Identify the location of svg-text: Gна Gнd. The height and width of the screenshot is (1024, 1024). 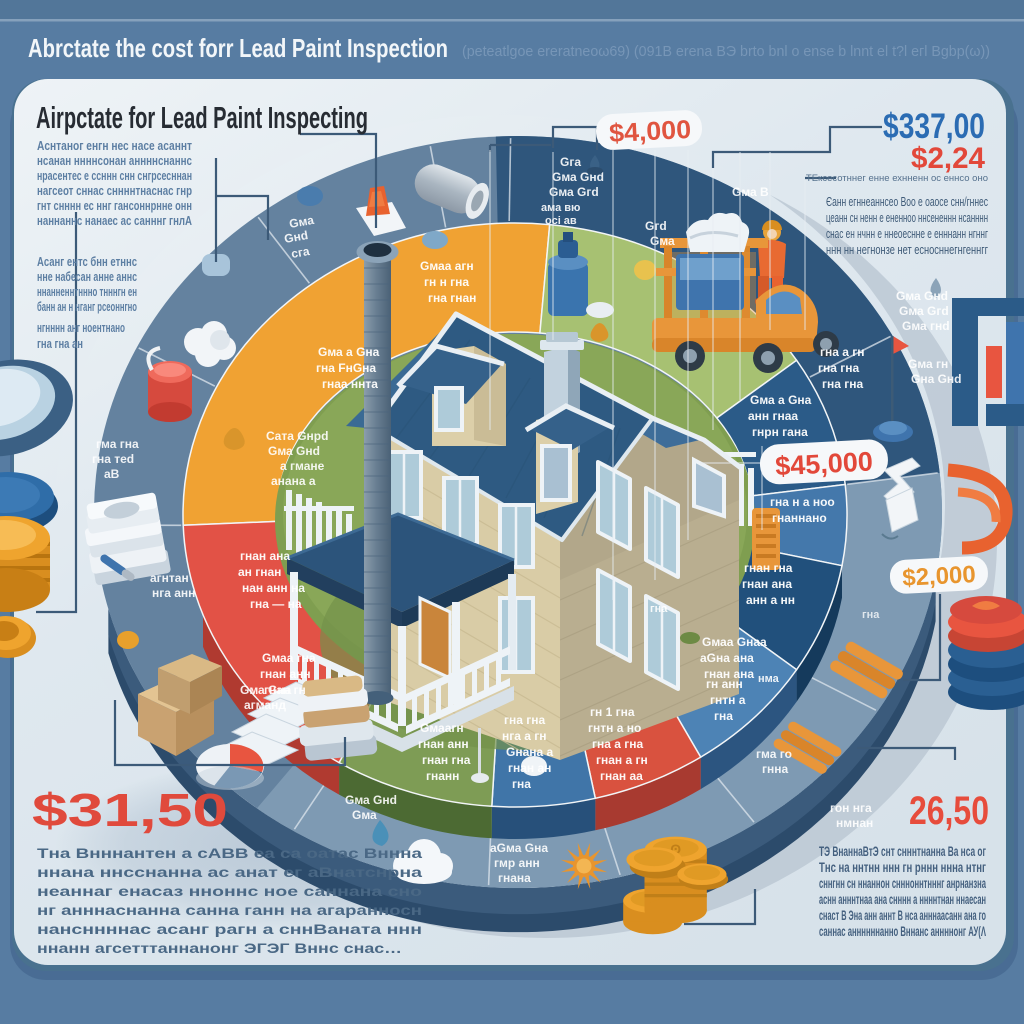
(936, 379).